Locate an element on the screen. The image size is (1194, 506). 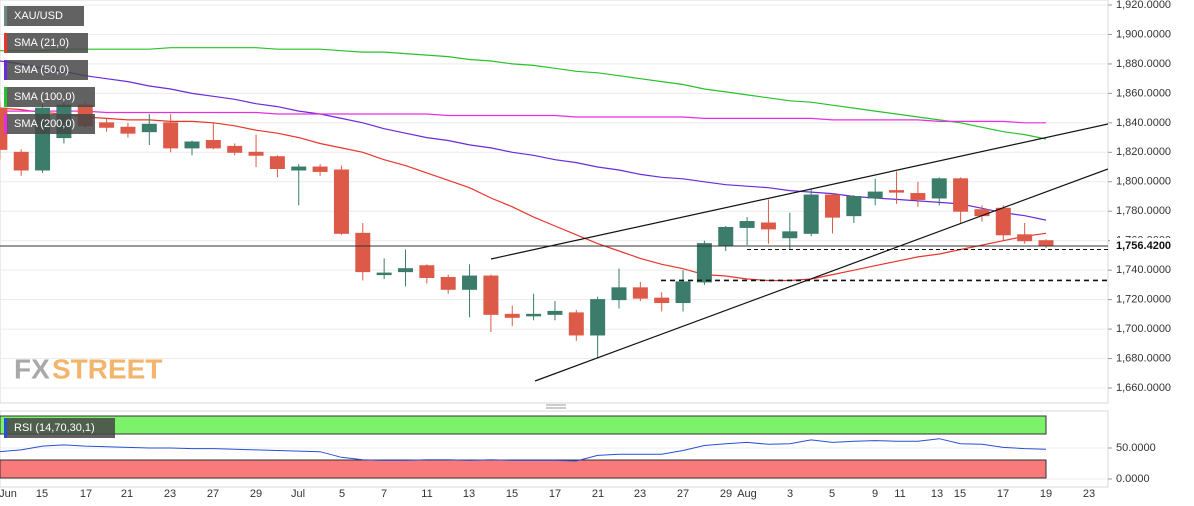
trend-line is located at coordinates (799, 191).